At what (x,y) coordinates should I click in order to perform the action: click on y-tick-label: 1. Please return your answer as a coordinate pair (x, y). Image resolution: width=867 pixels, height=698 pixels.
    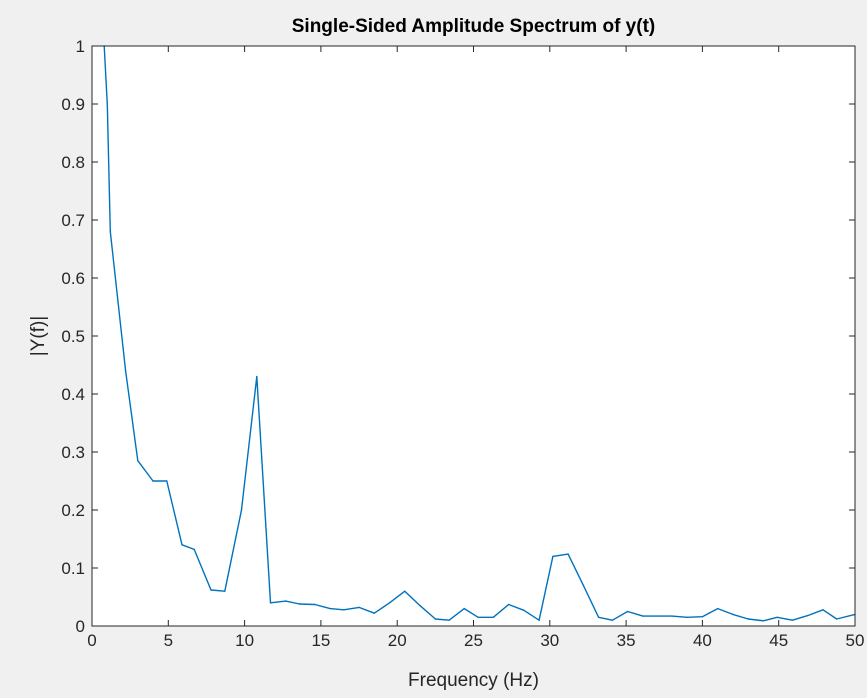
    Looking at the image, I should click on (80, 46).